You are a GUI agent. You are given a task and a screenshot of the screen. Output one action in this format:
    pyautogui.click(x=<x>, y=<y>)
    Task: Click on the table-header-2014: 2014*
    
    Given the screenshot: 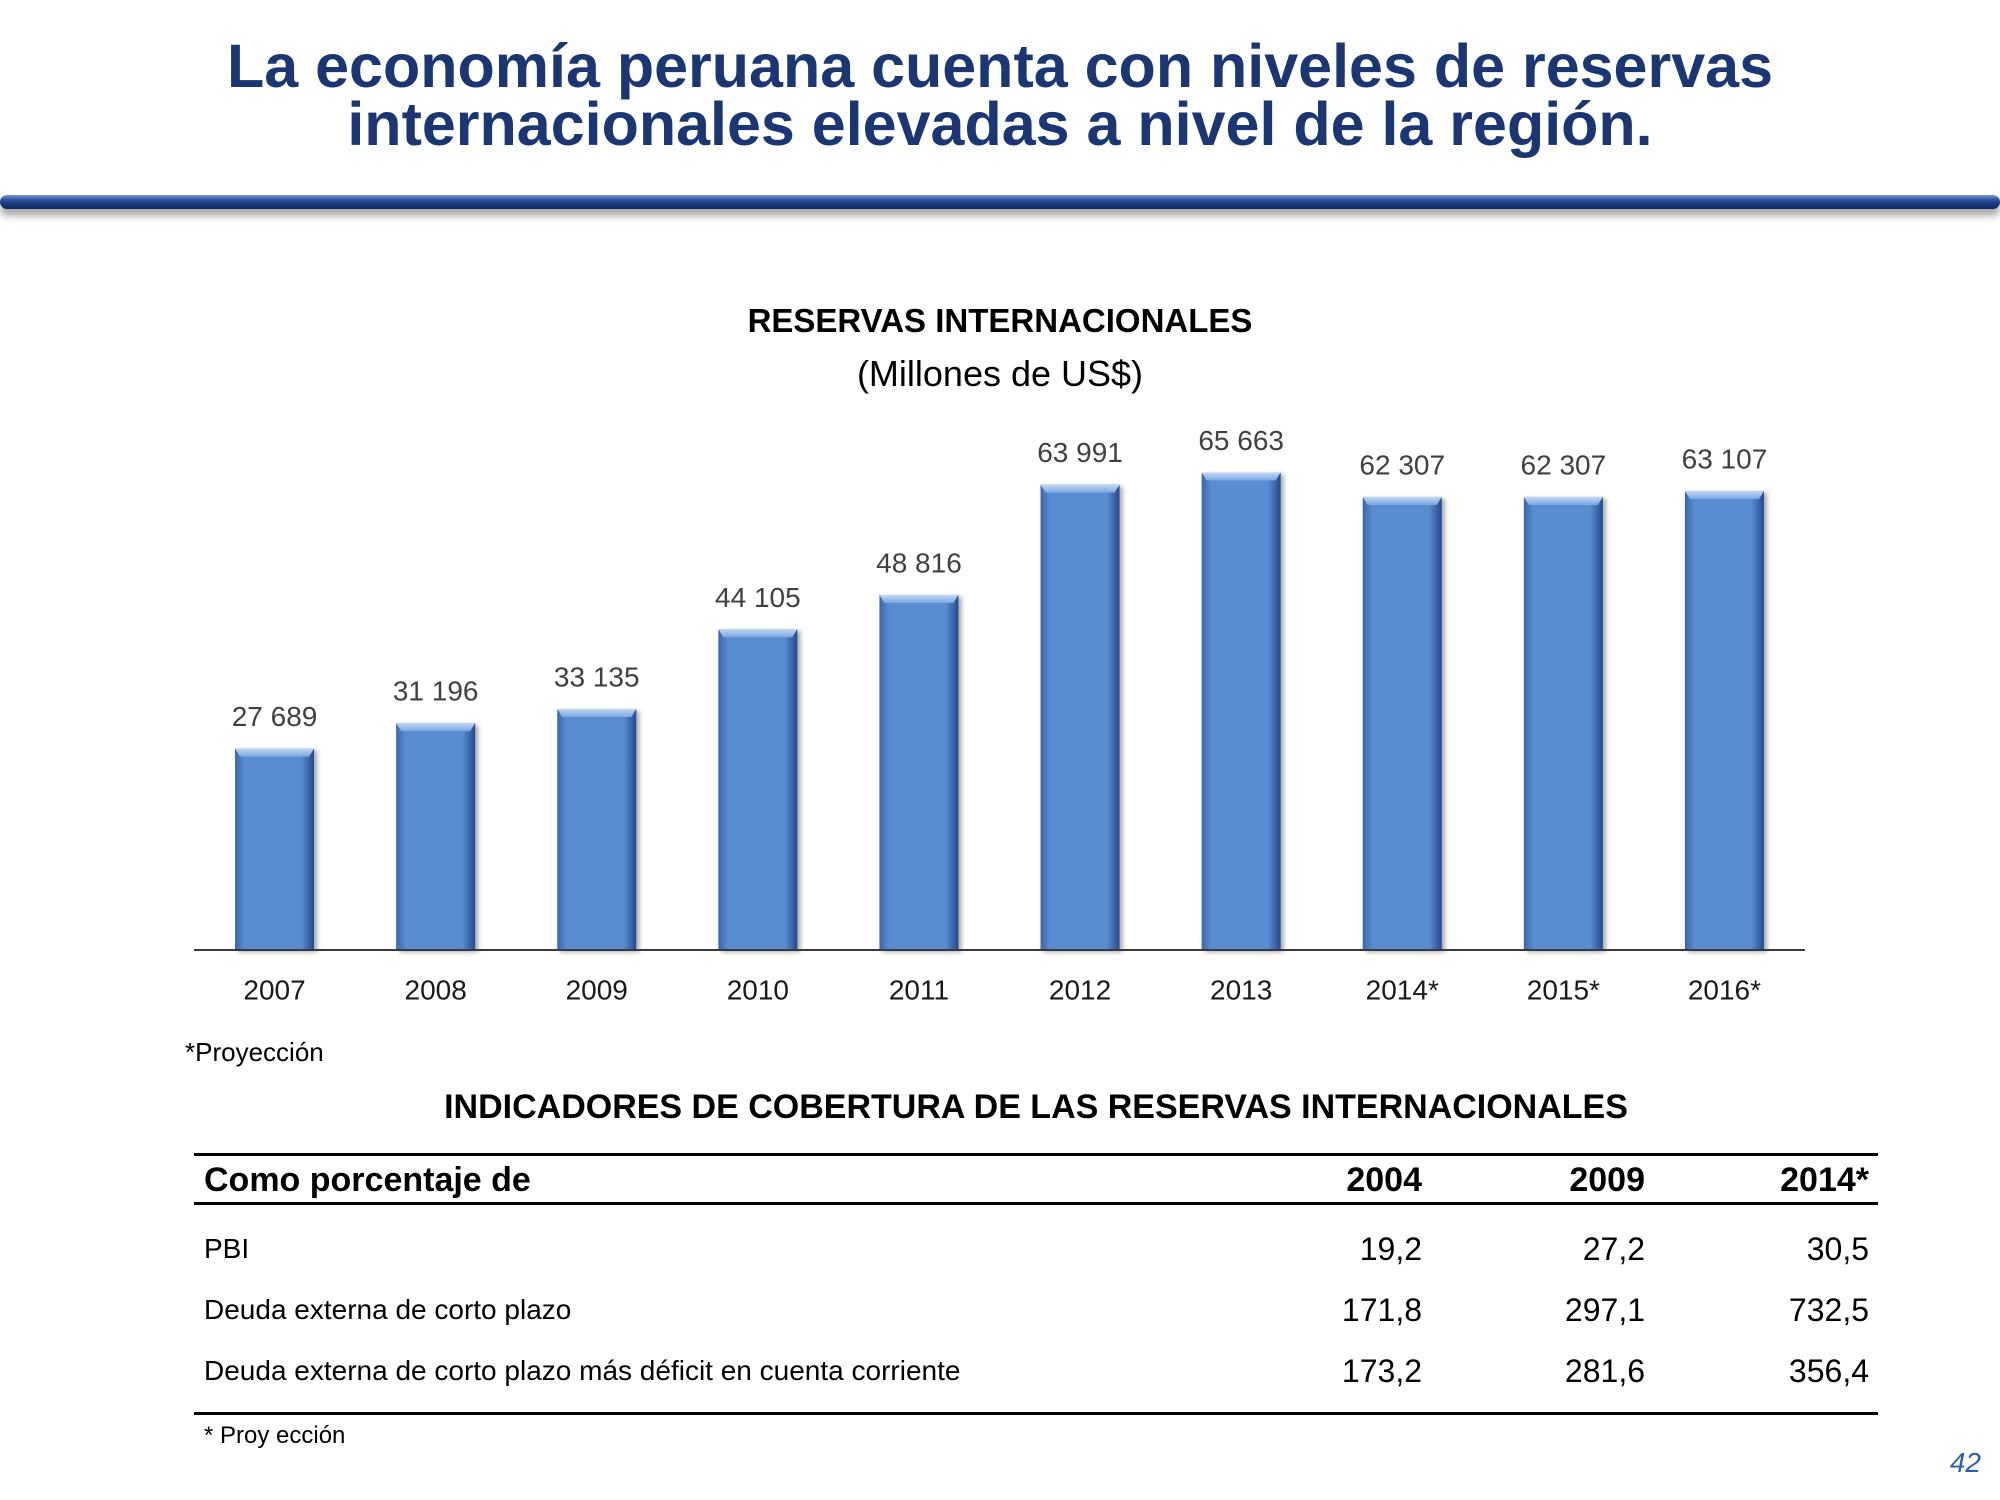 What is the action you would take?
    pyautogui.click(x=1824, y=1180)
    